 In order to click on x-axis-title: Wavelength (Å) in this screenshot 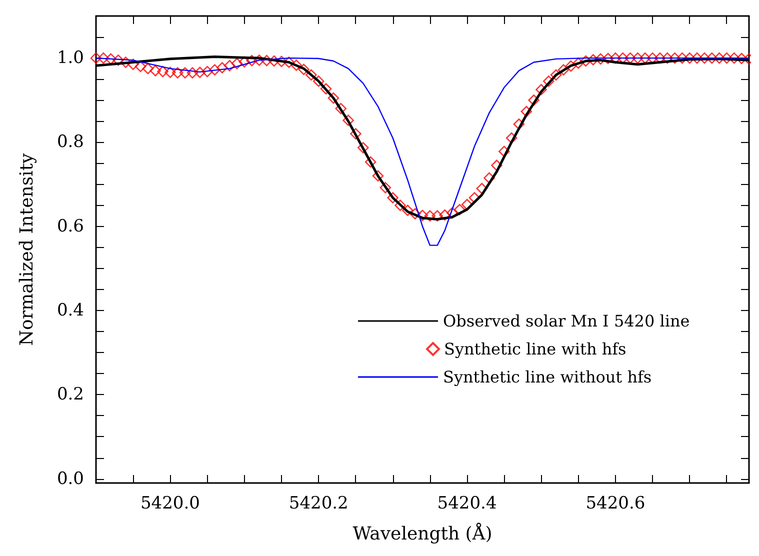, I will do `click(422, 533)`.